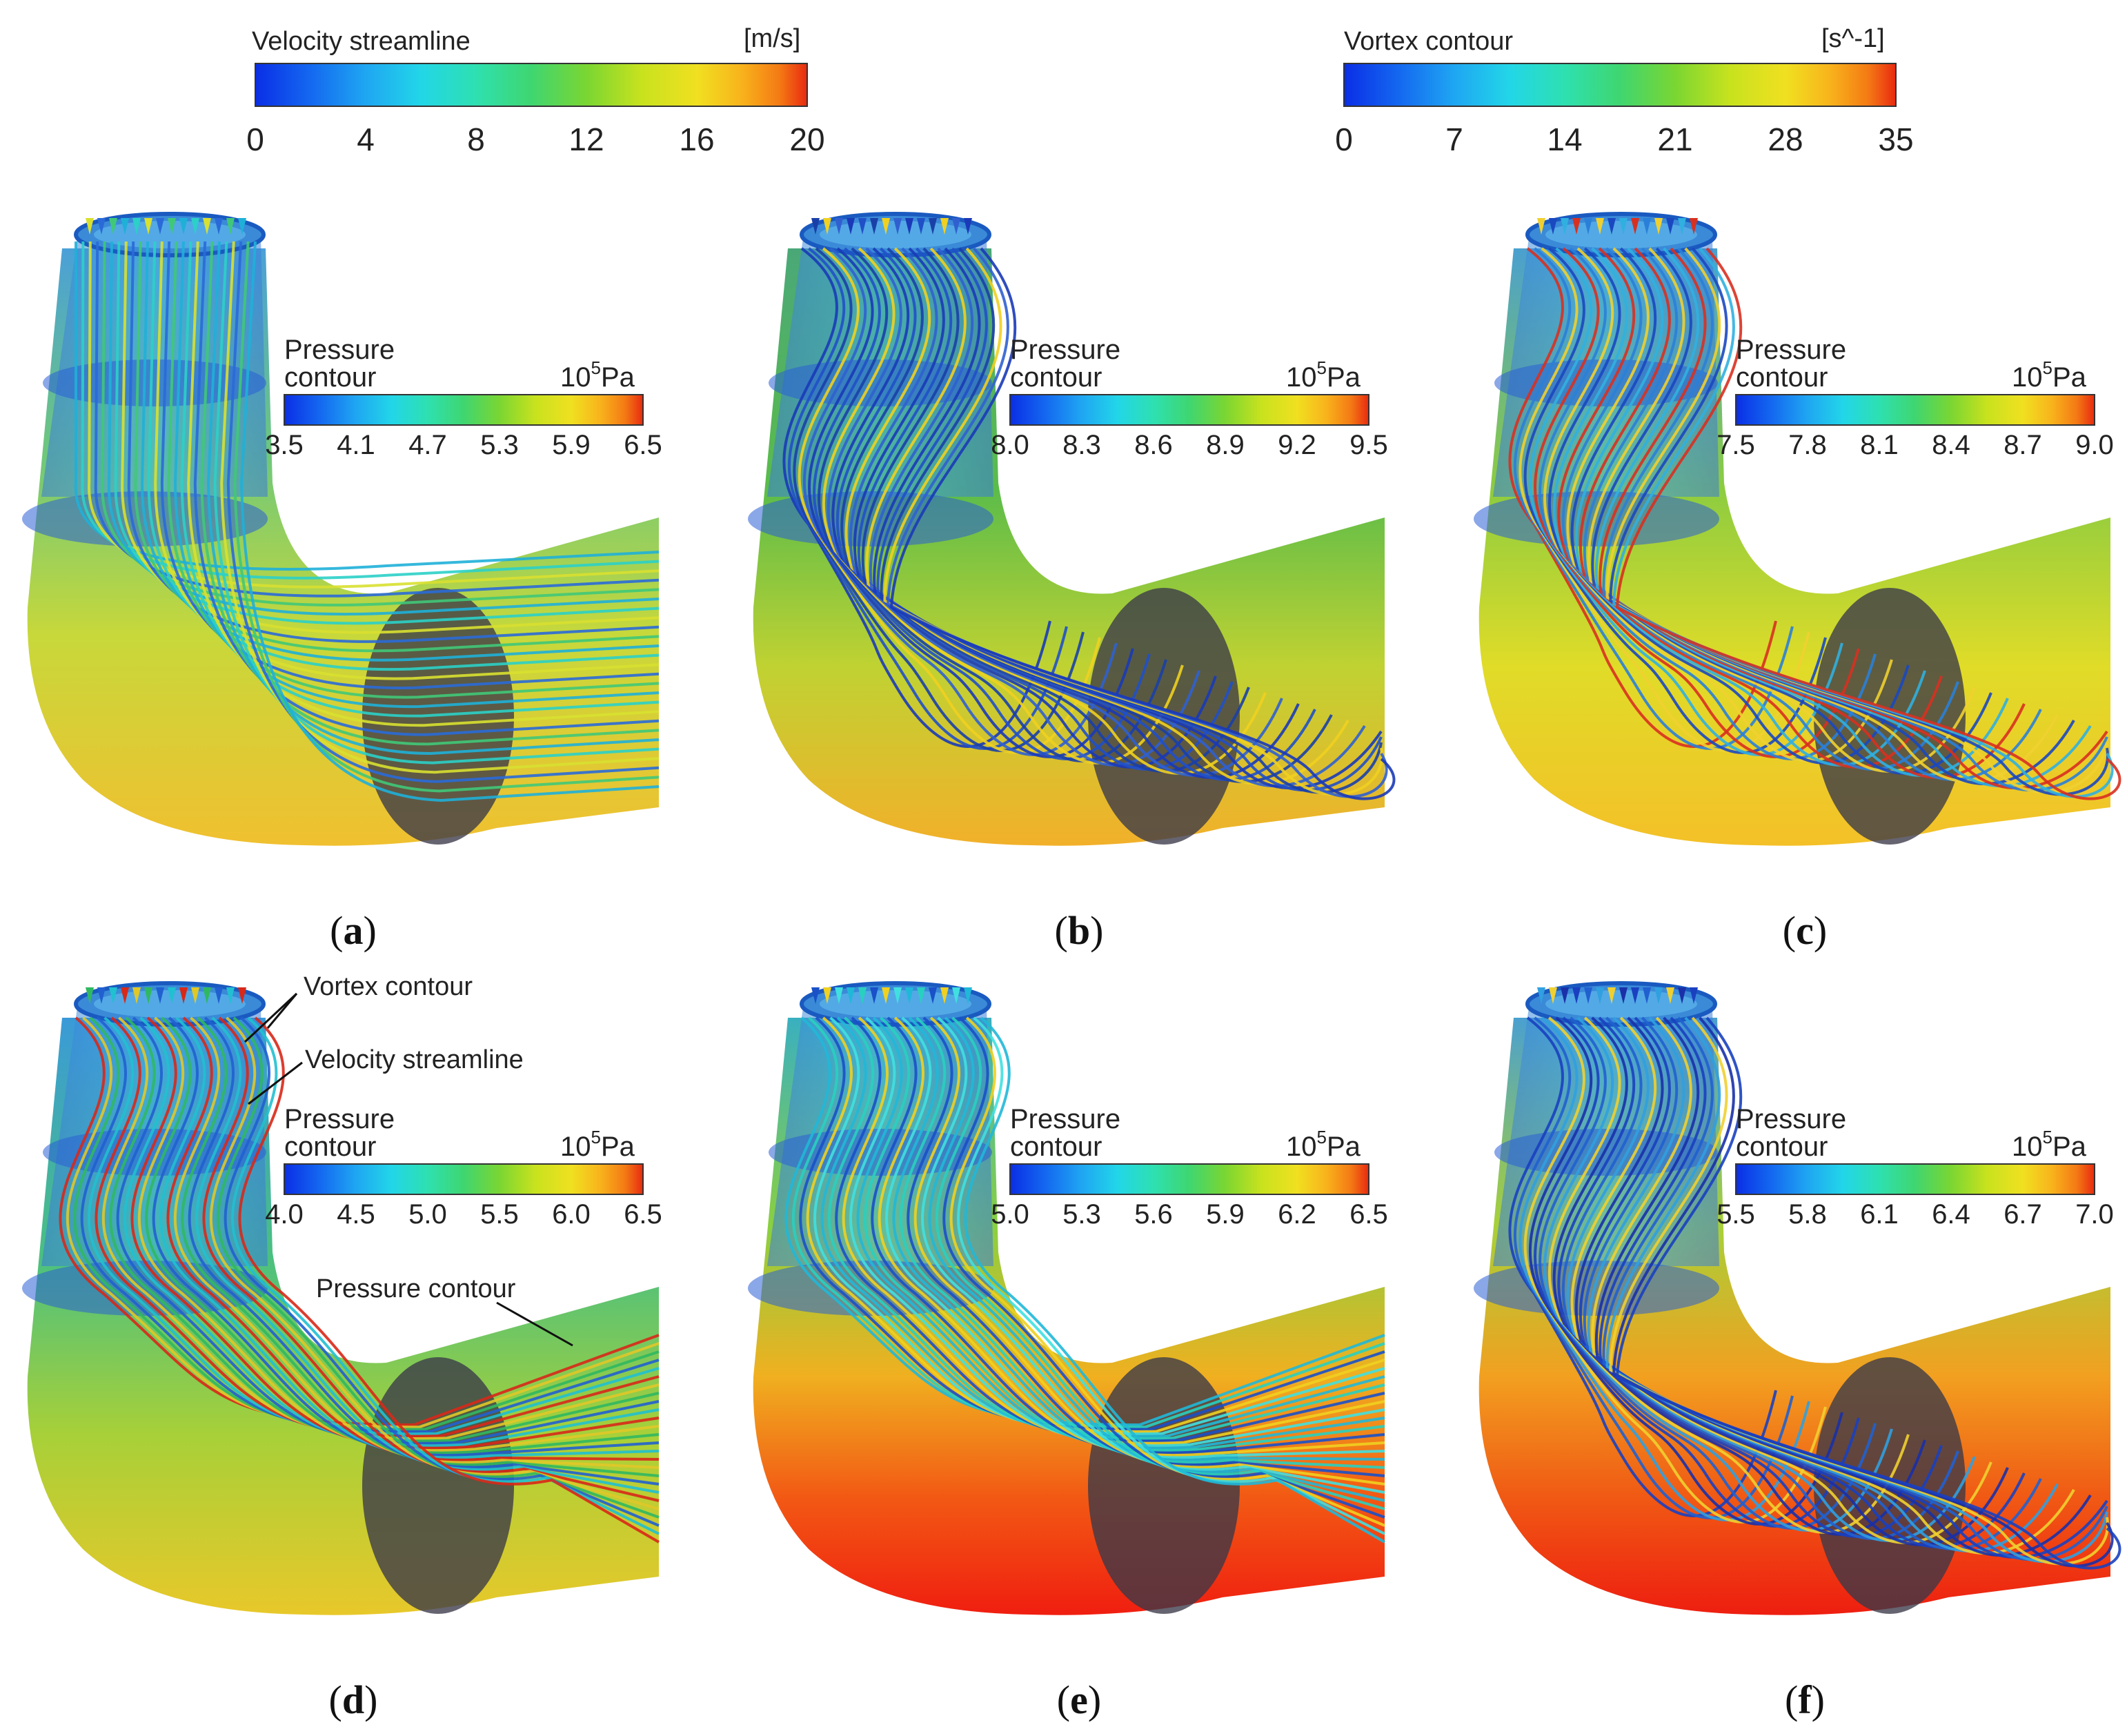  Describe the element at coordinates (696, 139) in the screenshot. I see `colorbar-tick-label: 16` at that location.